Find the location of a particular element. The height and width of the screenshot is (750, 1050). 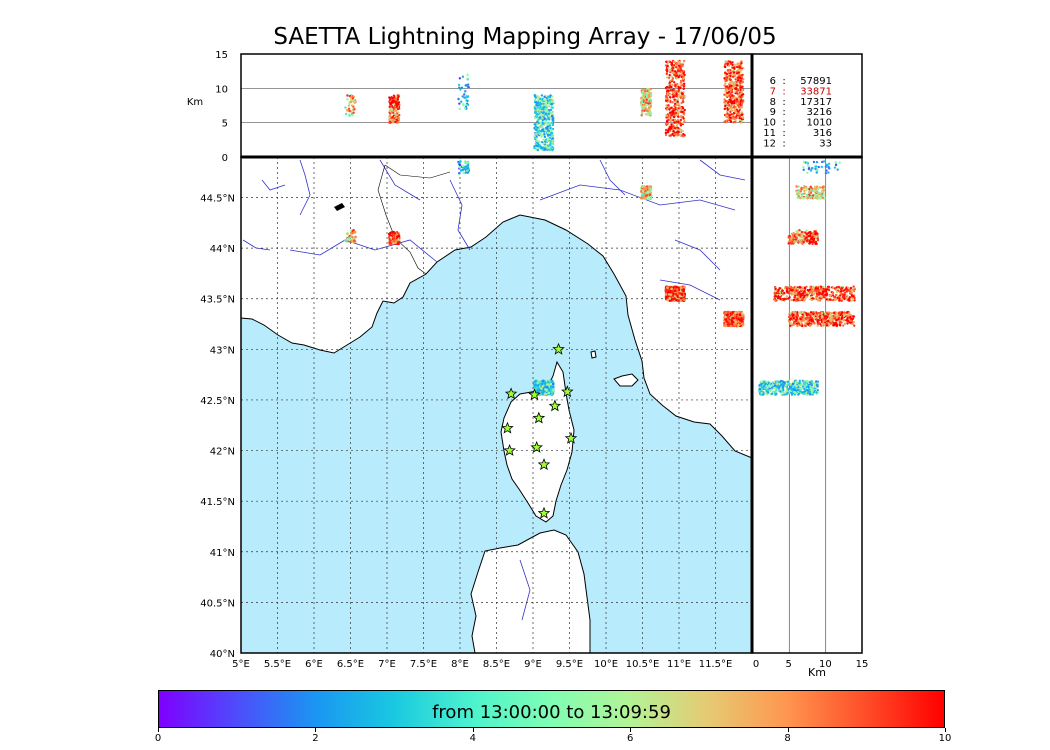

lat-tick-label: 44.5°N is located at coordinates (217, 198).